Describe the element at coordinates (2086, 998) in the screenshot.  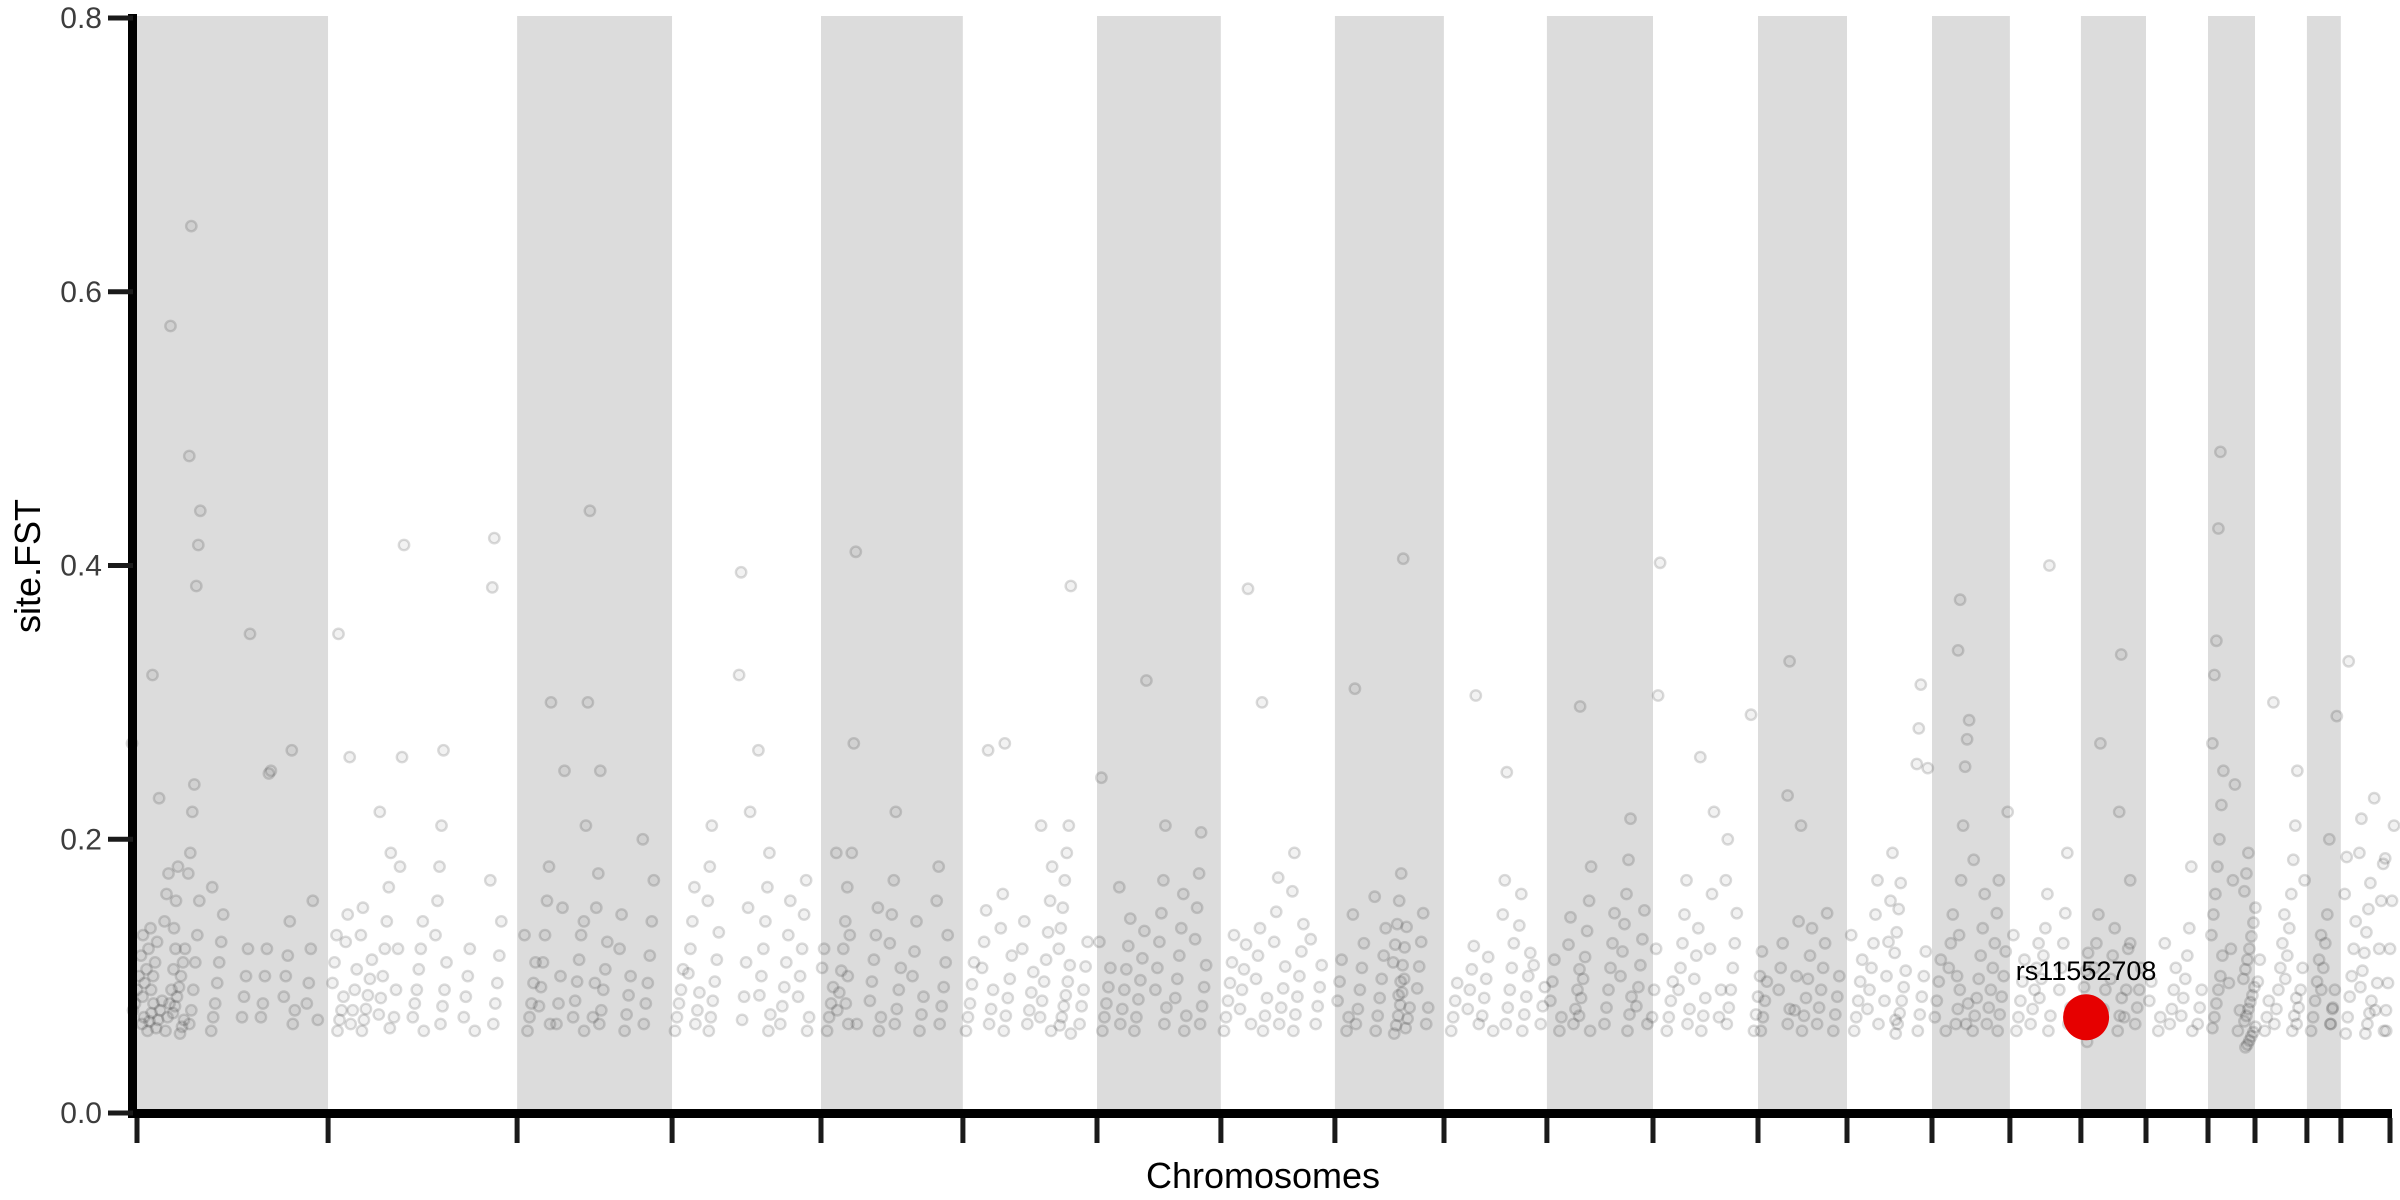
I see `highlight-layer: rs11552708` at that location.